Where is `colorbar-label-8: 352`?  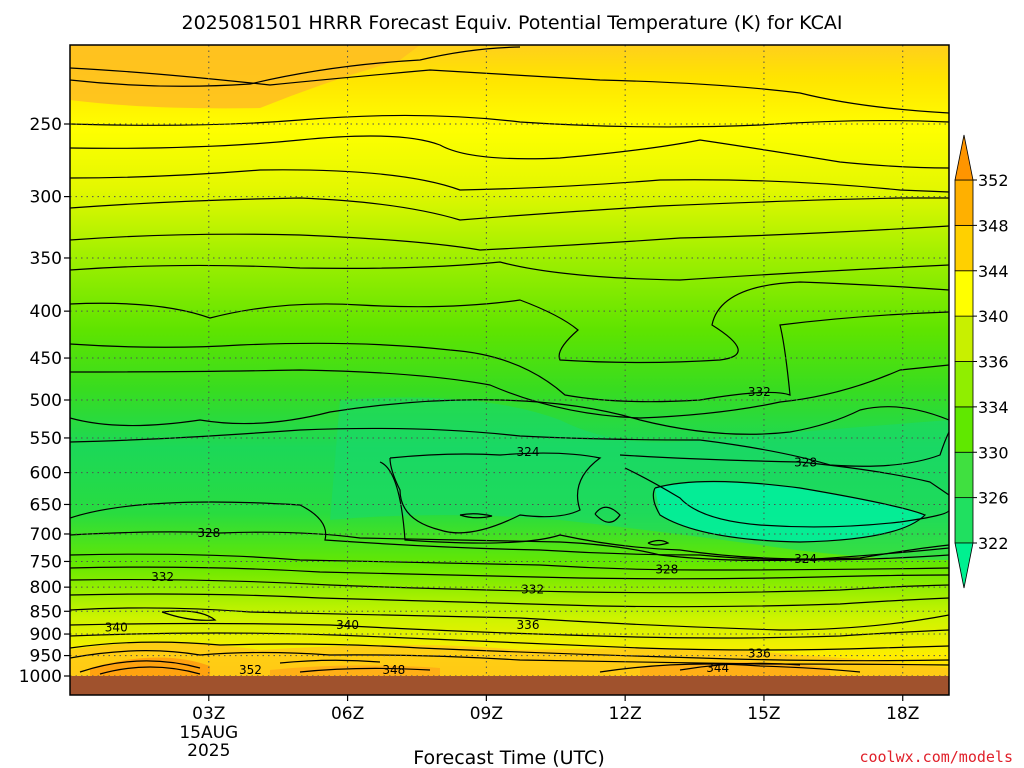 colorbar-label-8: 352 is located at coordinates (993, 180).